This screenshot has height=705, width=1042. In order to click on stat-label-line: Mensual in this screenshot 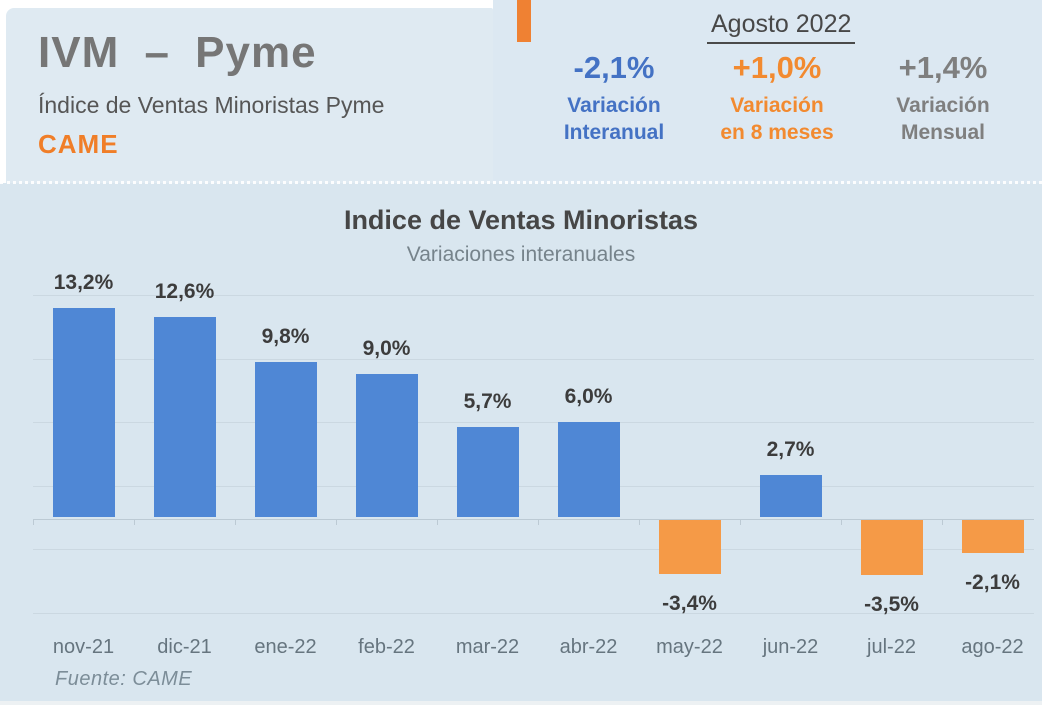, I will do `click(943, 132)`.